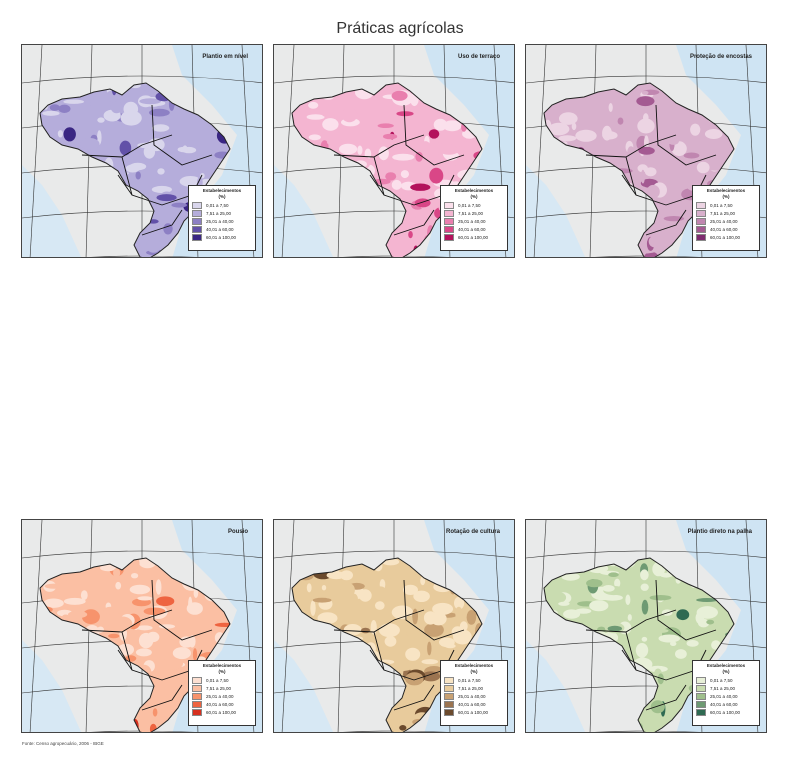 The height and width of the screenshot is (766, 800). Describe the element at coordinates (63, 743) in the screenshot. I see `source-note: Fonte: Censo agropecuário, 2006 - IBGE` at that location.